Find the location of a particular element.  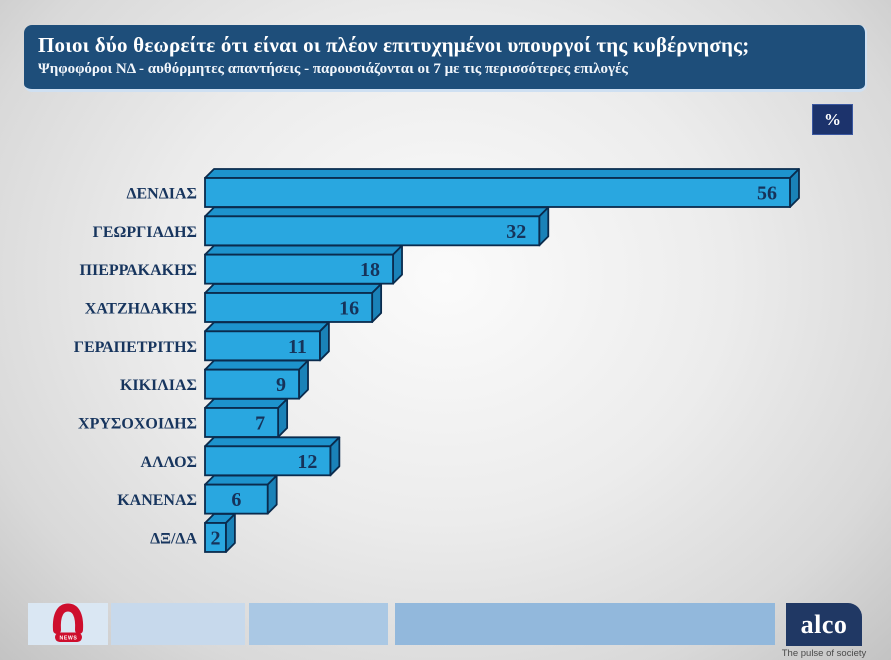

alco-logo: alco The pulse of society is located at coordinates (824, 631).